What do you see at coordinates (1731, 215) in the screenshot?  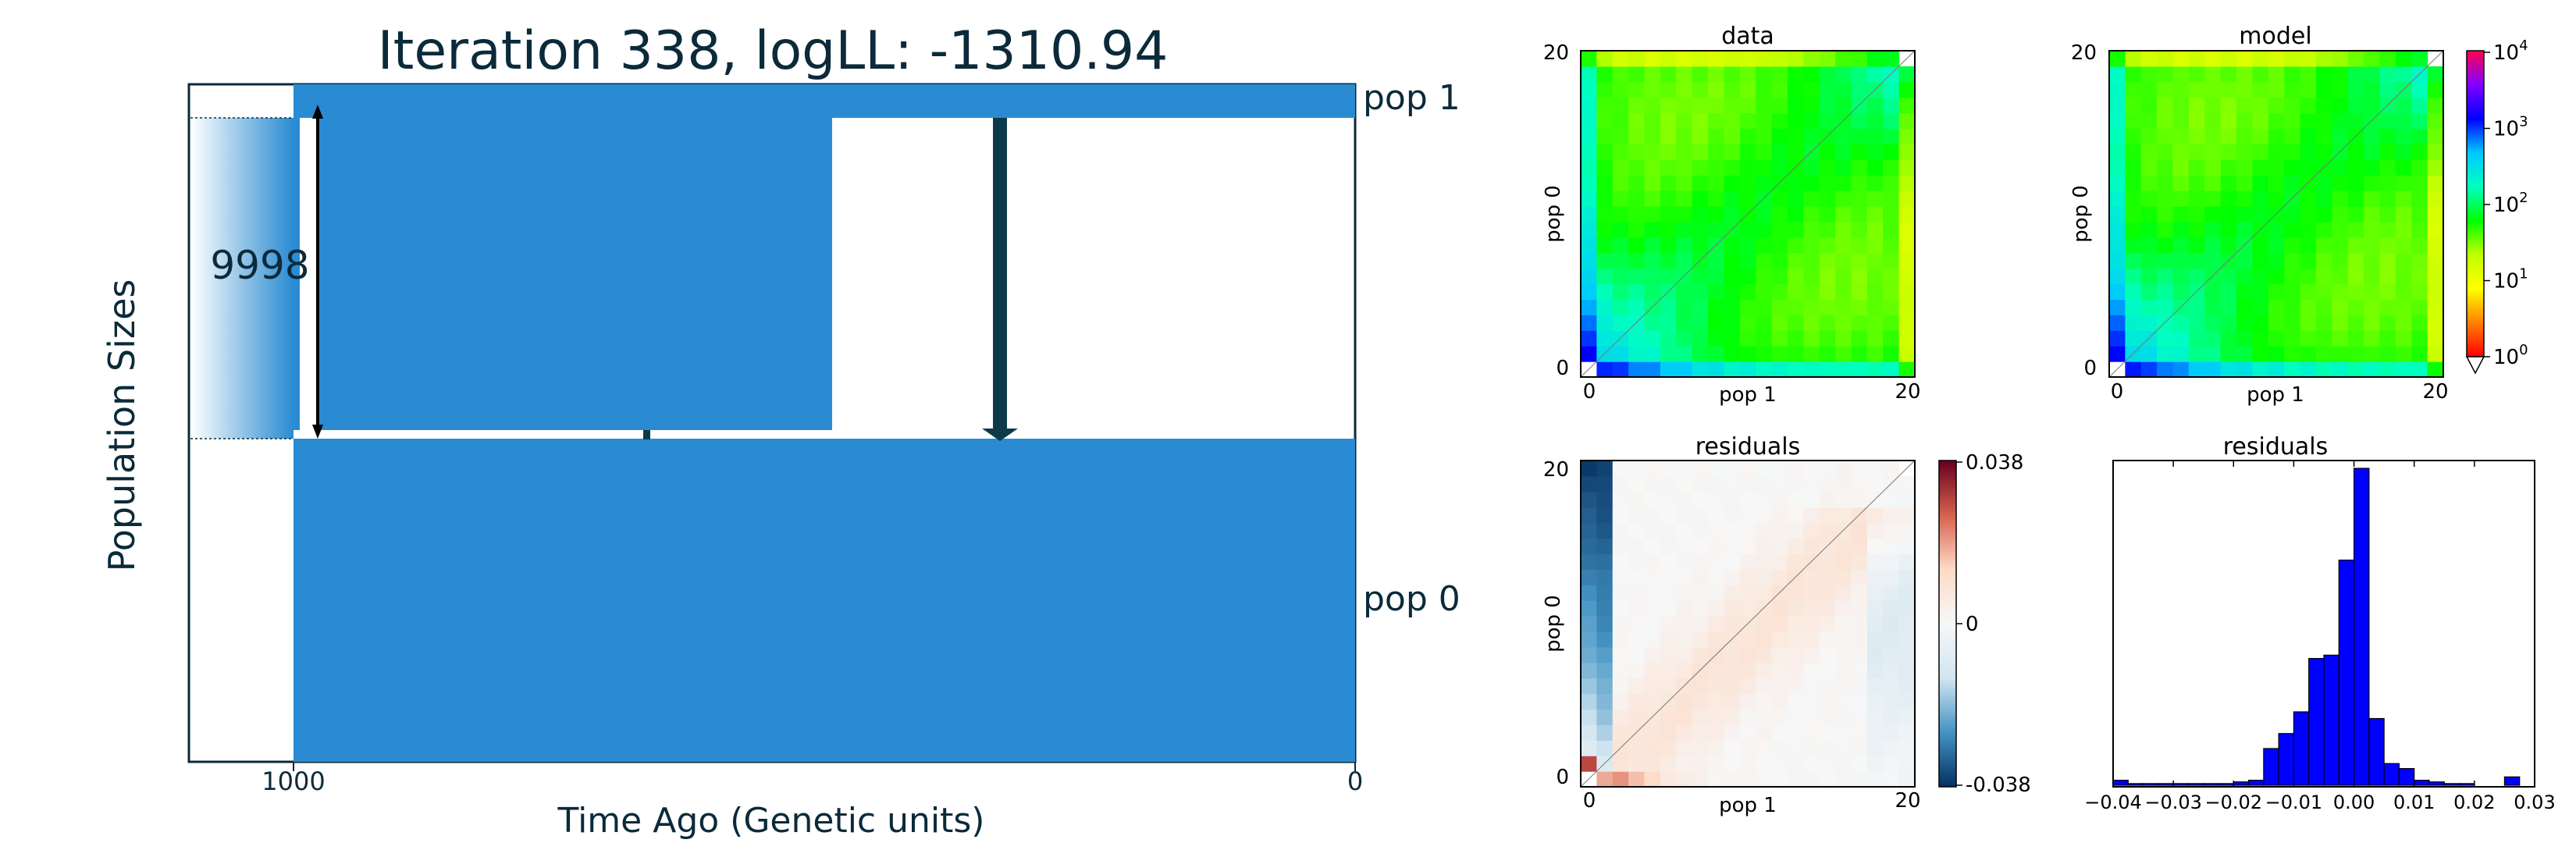 I see `data-heatmap-panel: data 20 0 0 20 pop 1 pop 0` at bounding box center [1731, 215].